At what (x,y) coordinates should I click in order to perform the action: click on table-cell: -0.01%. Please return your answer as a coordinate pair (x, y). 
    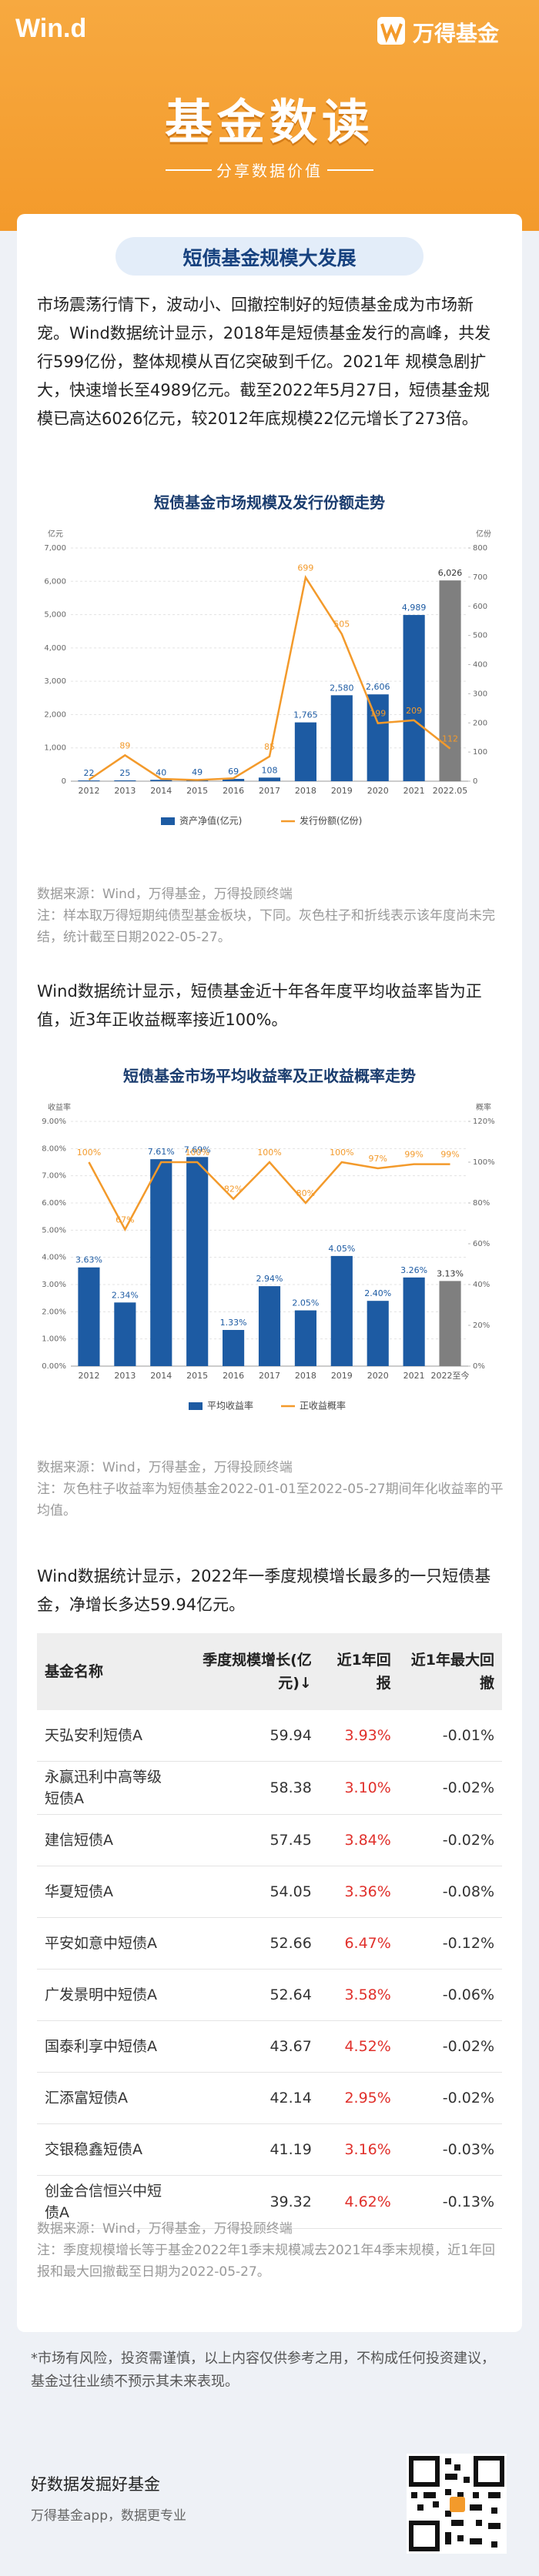
    Looking at the image, I should click on (450, 1736).